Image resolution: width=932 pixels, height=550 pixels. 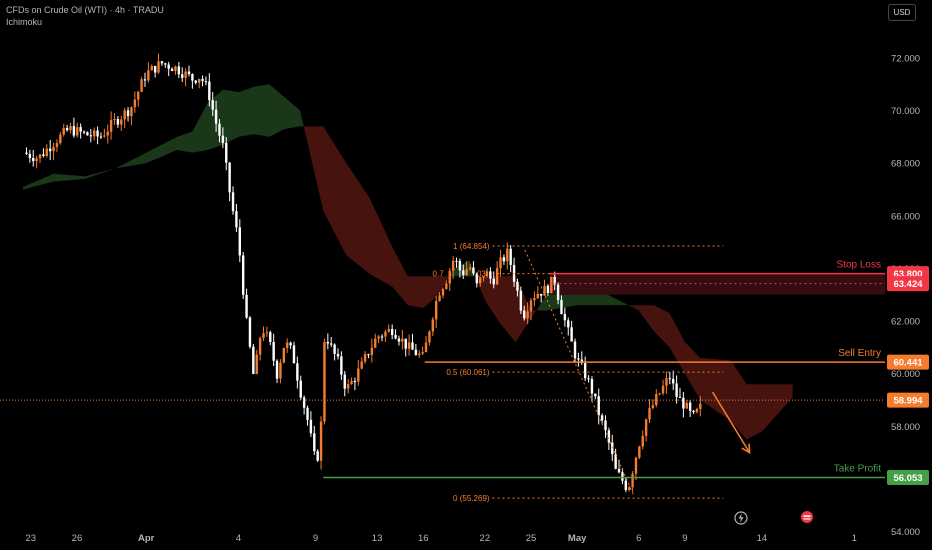 What do you see at coordinates (471, 498) in the screenshot?
I see `fib-level-label: 0 (55.269)` at bounding box center [471, 498].